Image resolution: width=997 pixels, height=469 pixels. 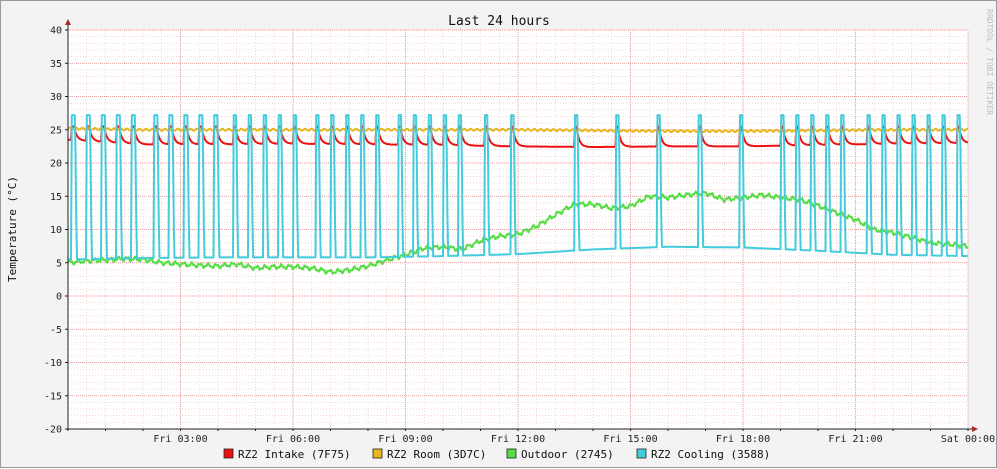 I want to click on y-tick-label: 0, so click(x=59, y=297).